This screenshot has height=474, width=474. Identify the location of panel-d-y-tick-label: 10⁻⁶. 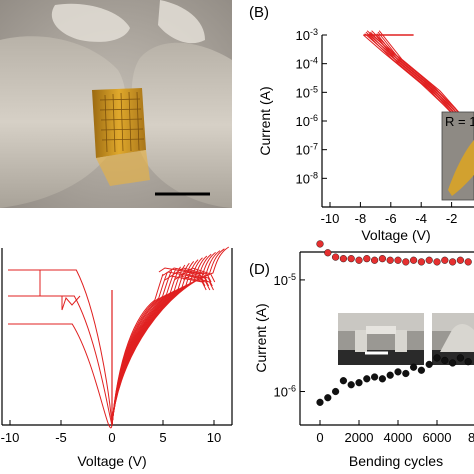
(285, 392).